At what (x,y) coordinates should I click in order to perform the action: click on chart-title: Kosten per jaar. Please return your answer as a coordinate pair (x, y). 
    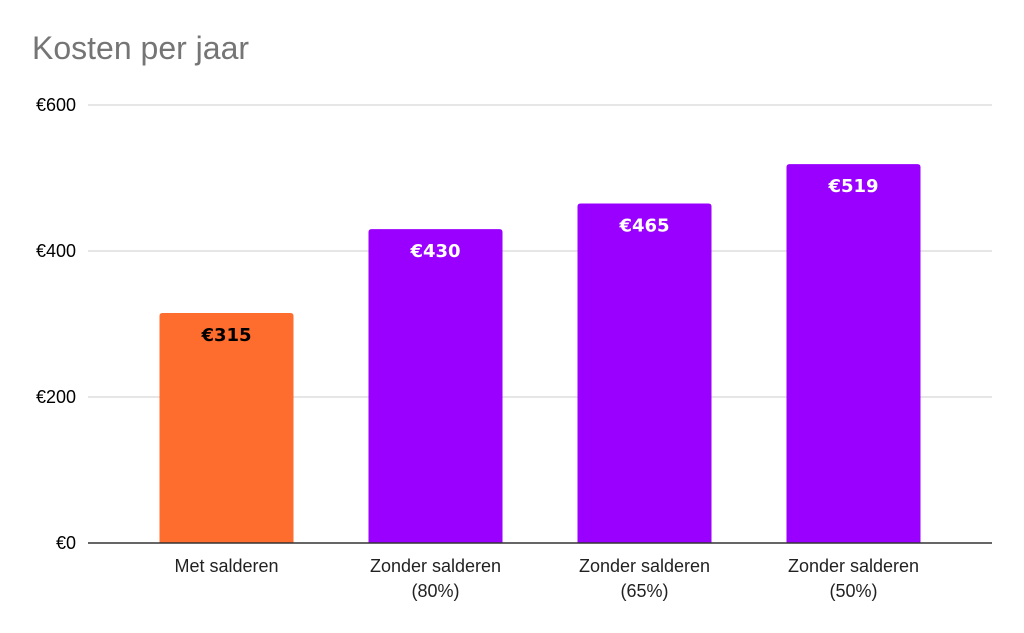
    Looking at the image, I should click on (141, 48).